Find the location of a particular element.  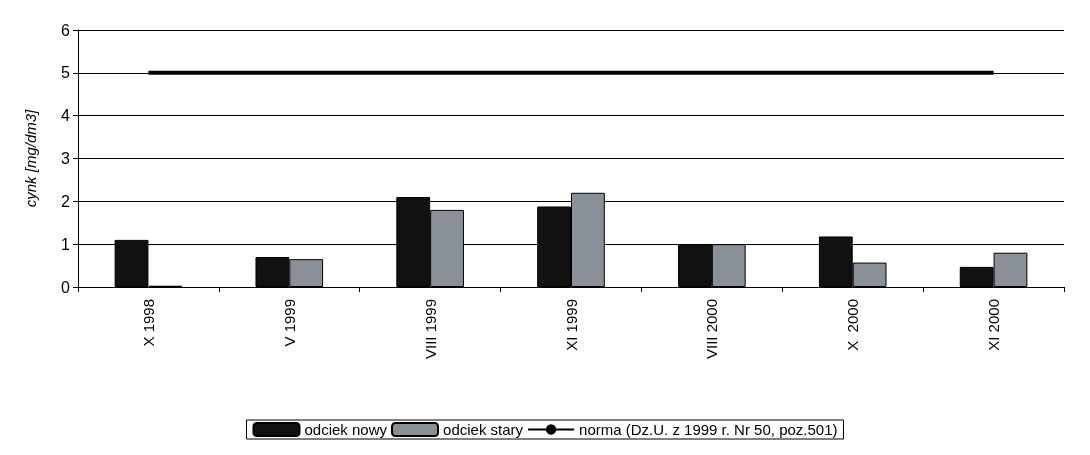

x-tick-label: V 1999 is located at coordinates (289, 323).